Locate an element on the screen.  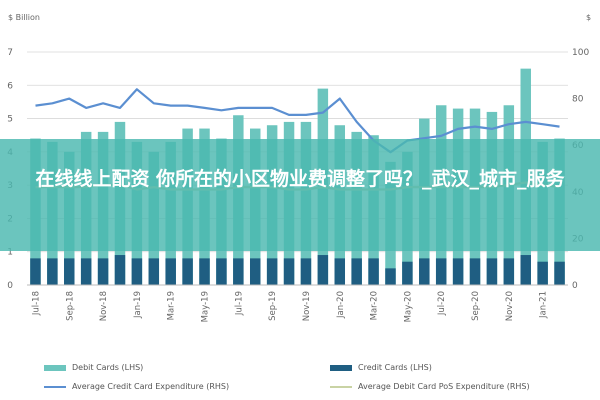
x-tick-label: Jan-19 is located at coordinates (138, 305).